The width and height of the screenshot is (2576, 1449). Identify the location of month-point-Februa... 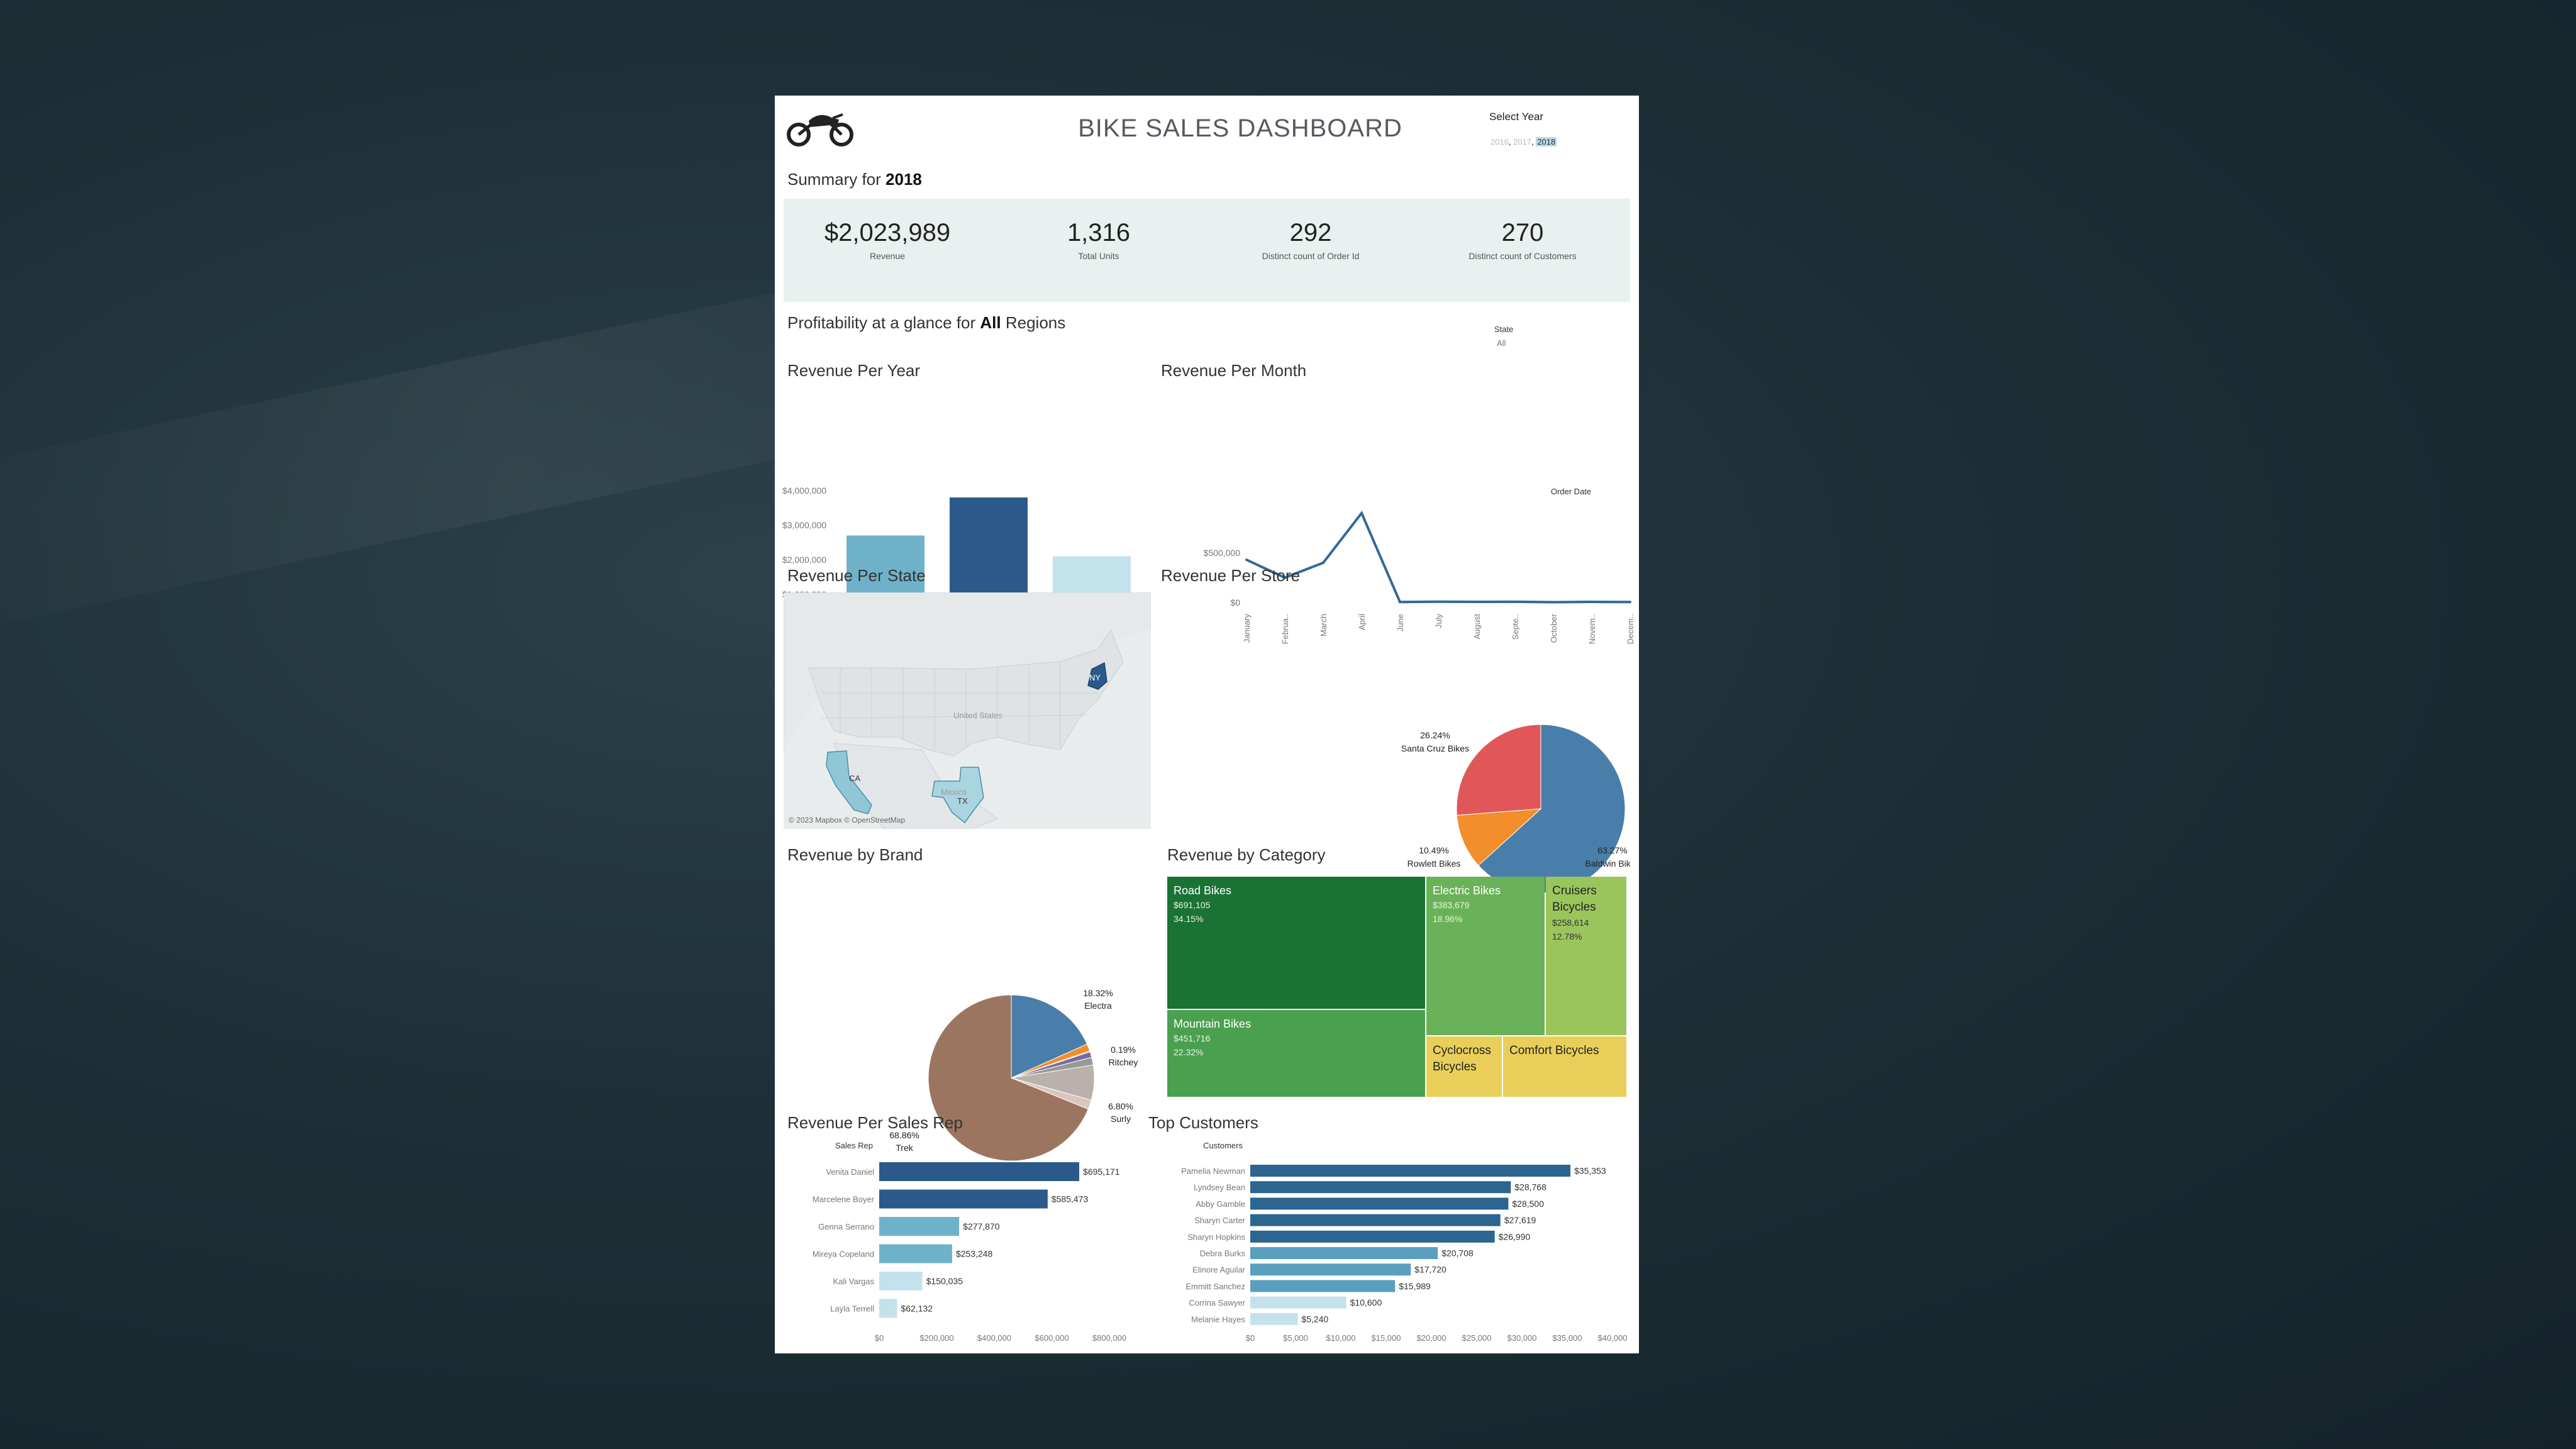
(1285, 577).